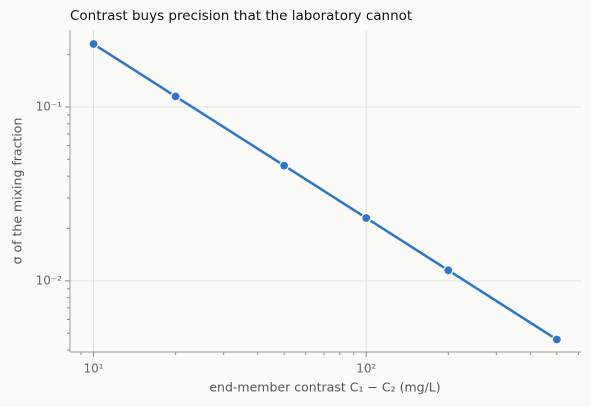  What do you see at coordinates (93, 369) in the screenshot?
I see `x-tick-label: 10¹` at bounding box center [93, 369].